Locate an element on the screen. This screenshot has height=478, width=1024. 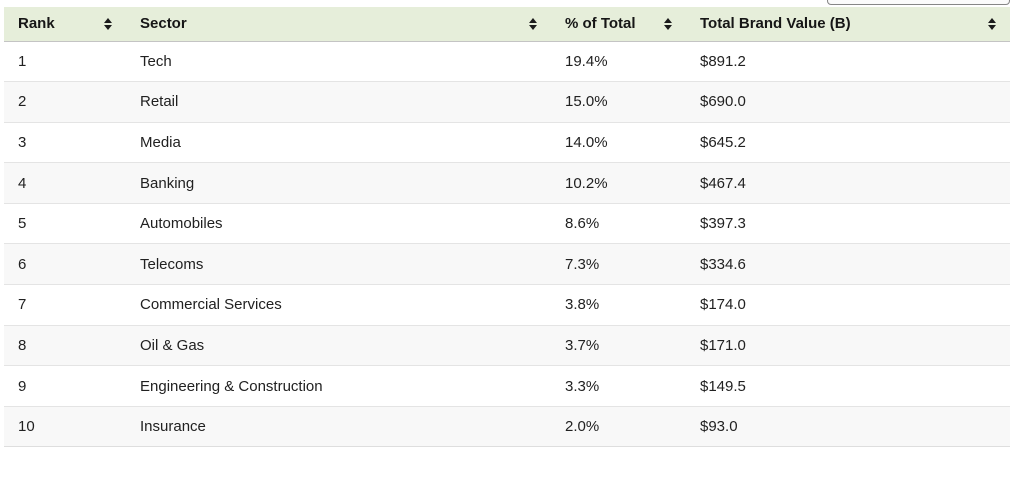
table-row: 3 Media 14.0% $645.2 is located at coordinates (507, 142).